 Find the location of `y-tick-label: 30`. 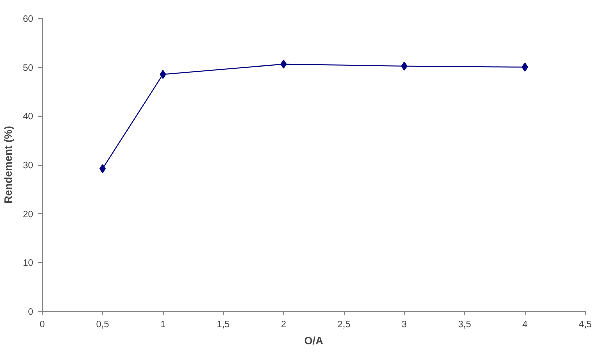

y-tick-label: 30 is located at coordinates (28, 165).